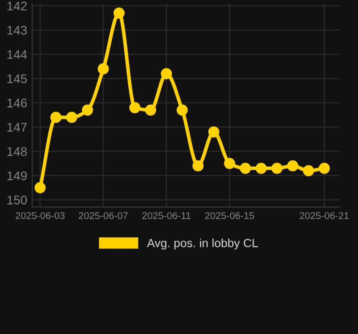 This screenshot has width=358, height=334. What do you see at coordinates (324, 216) in the screenshot?
I see `x-tick-label: 2025-06-21` at bounding box center [324, 216].